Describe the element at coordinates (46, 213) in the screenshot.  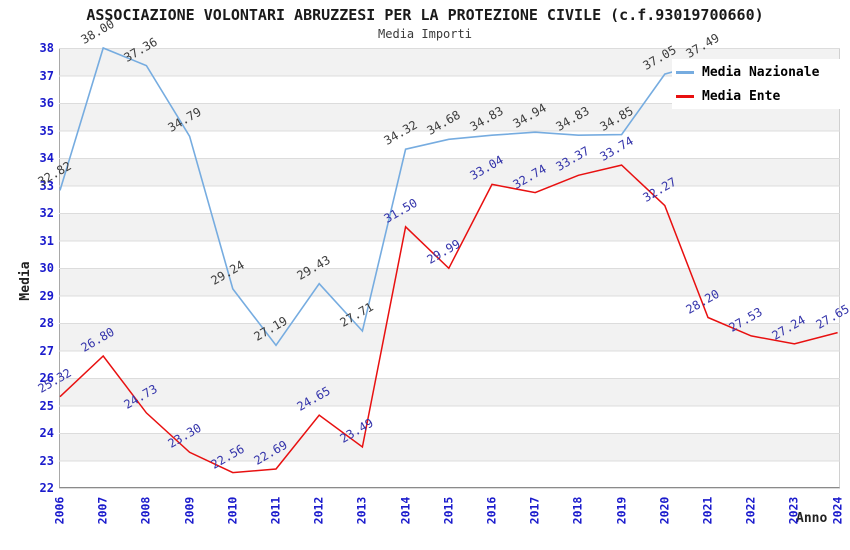
I see `y-tick-label: 32` at that location.